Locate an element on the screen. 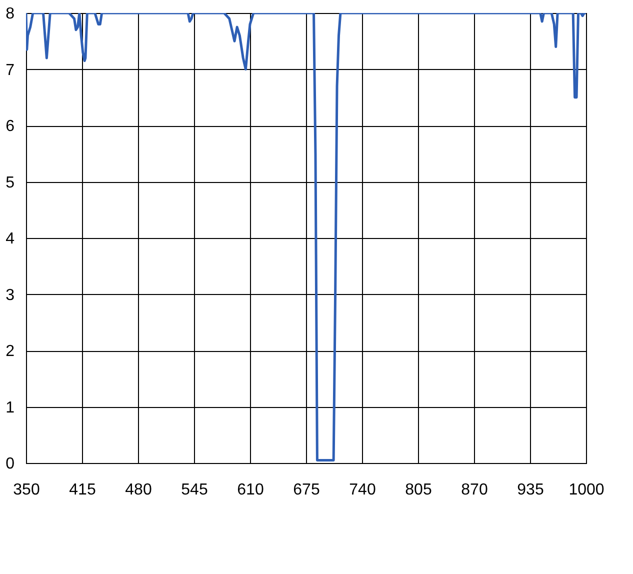  y-tick-label: 2 is located at coordinates (10, 351).